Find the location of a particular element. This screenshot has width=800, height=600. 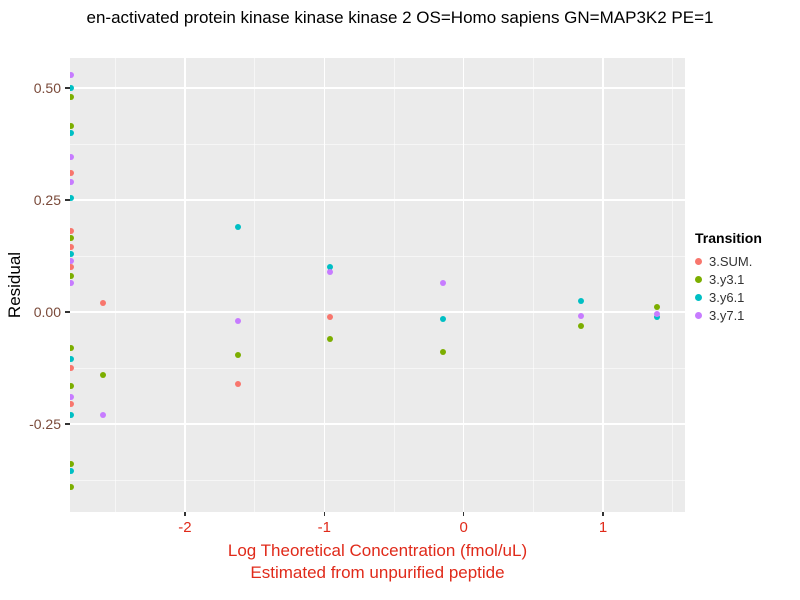

x-tick-label: 1 is located at coordinates (603, 527).